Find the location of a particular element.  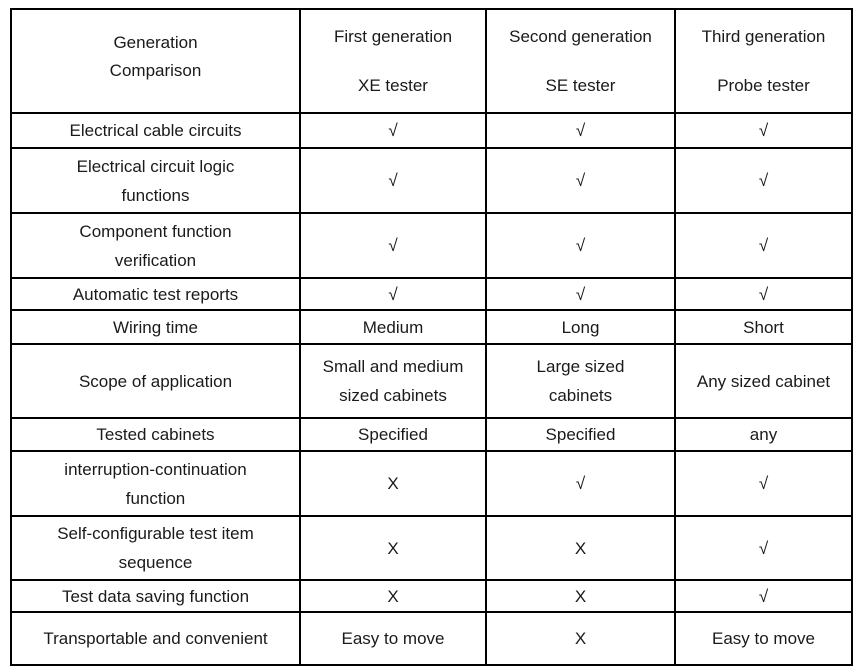

cell-value: Short is located at coordinates (763, 327).